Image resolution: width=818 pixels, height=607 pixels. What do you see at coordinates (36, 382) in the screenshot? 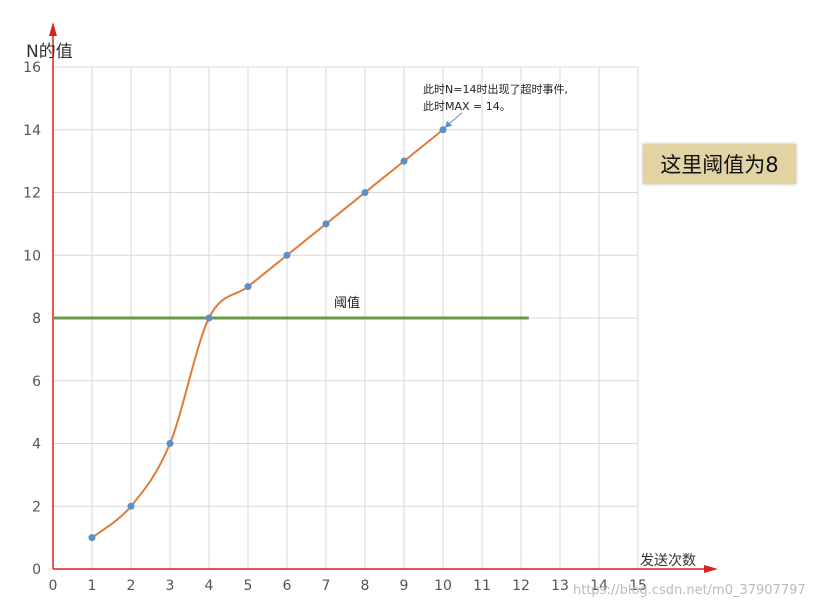
I see `y-tick-label: 6` at bounding box center [36, 382].